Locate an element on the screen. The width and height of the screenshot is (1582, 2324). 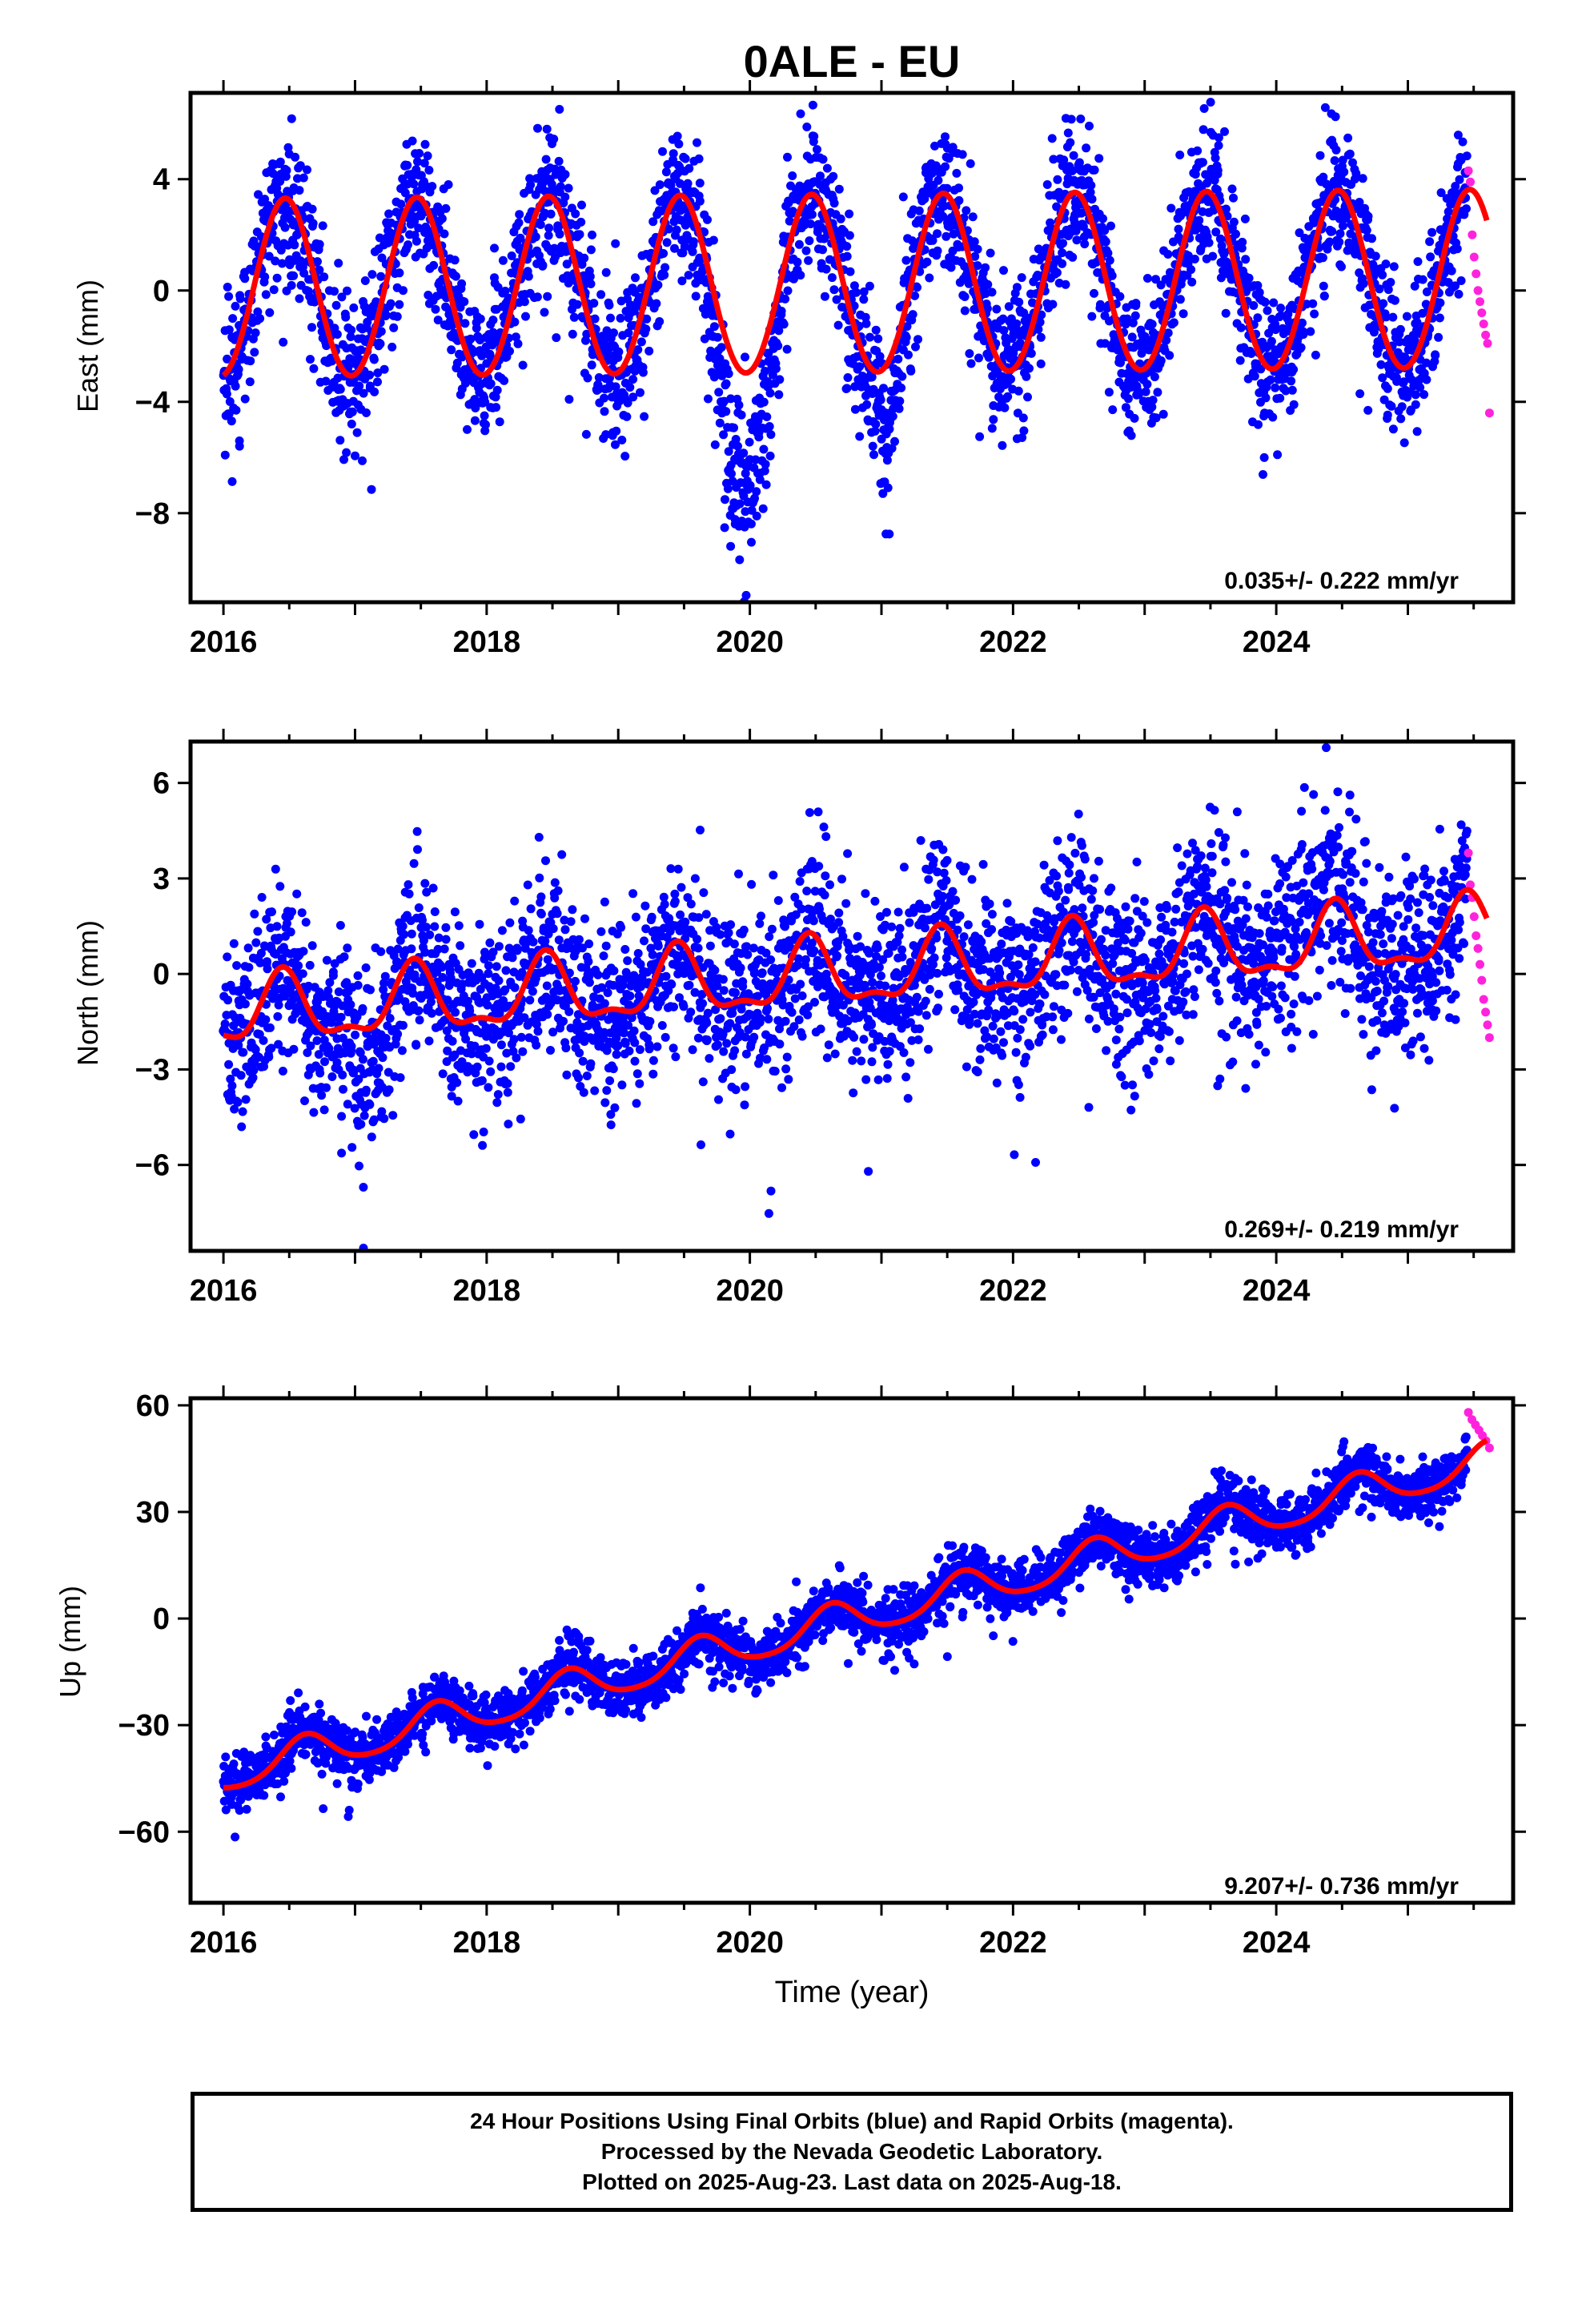
east-rapid-point is located at coordinates (1478, 291).